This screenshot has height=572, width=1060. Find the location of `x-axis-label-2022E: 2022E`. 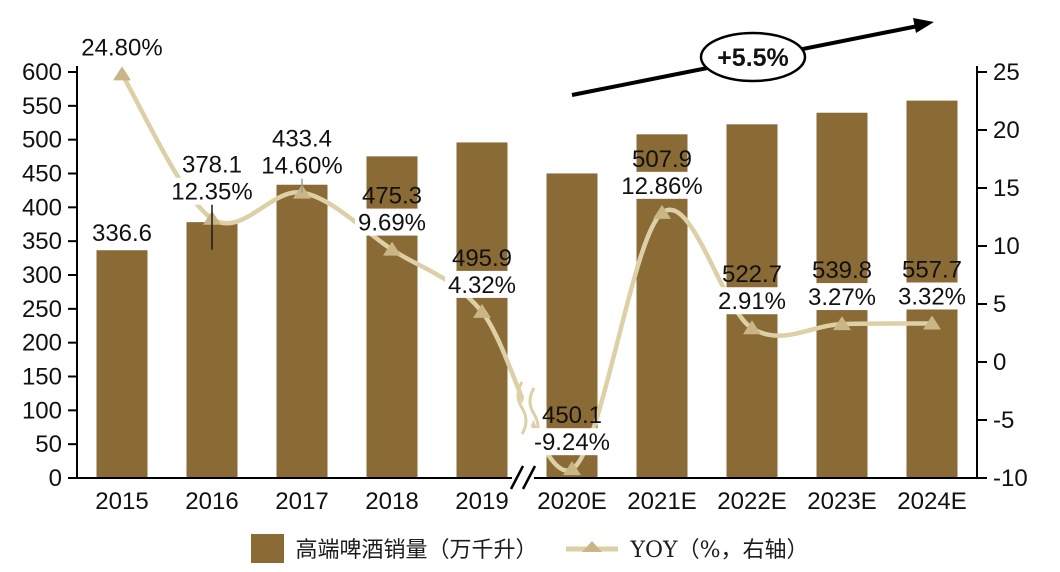

x-axis-label-2022E: 2022E is located at coordinates (751, 501).